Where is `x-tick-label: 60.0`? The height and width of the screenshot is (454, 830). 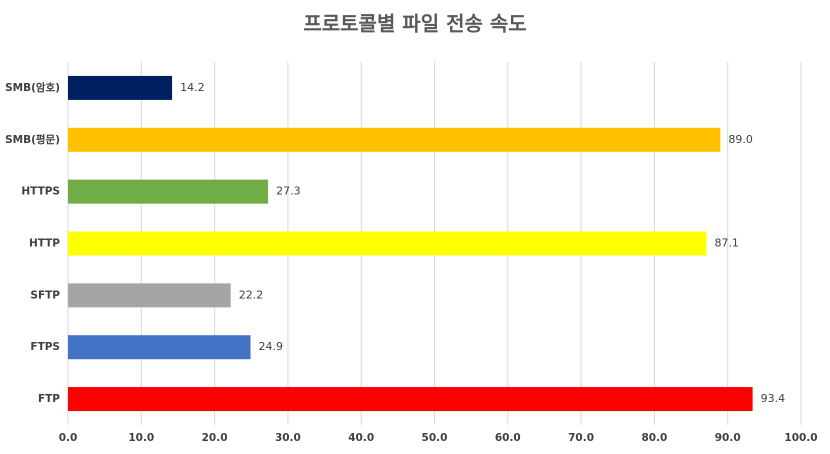
x-tick-label: 60.0 is located at coordinates (508, 438).